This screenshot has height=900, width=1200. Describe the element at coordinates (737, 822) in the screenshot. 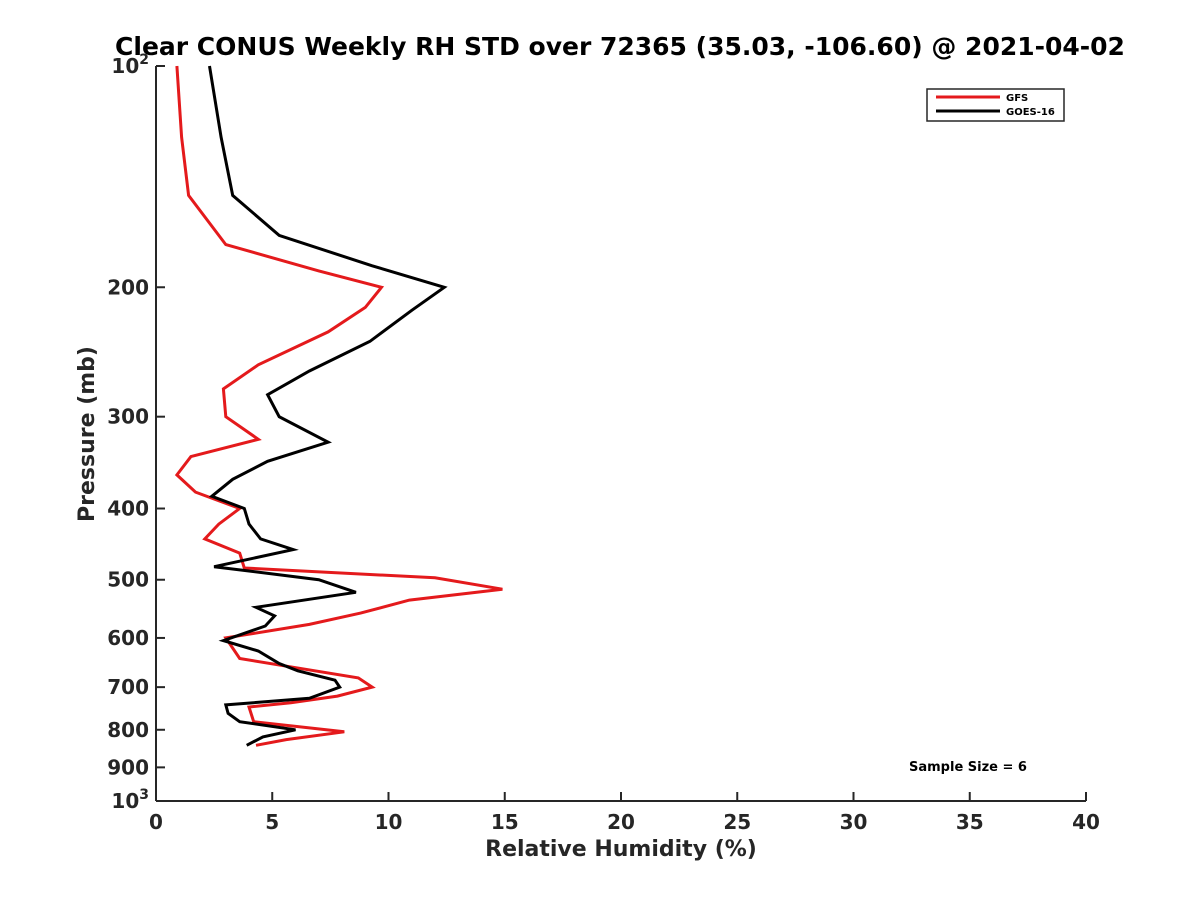

I see `x-tick-label: 25` at that location.